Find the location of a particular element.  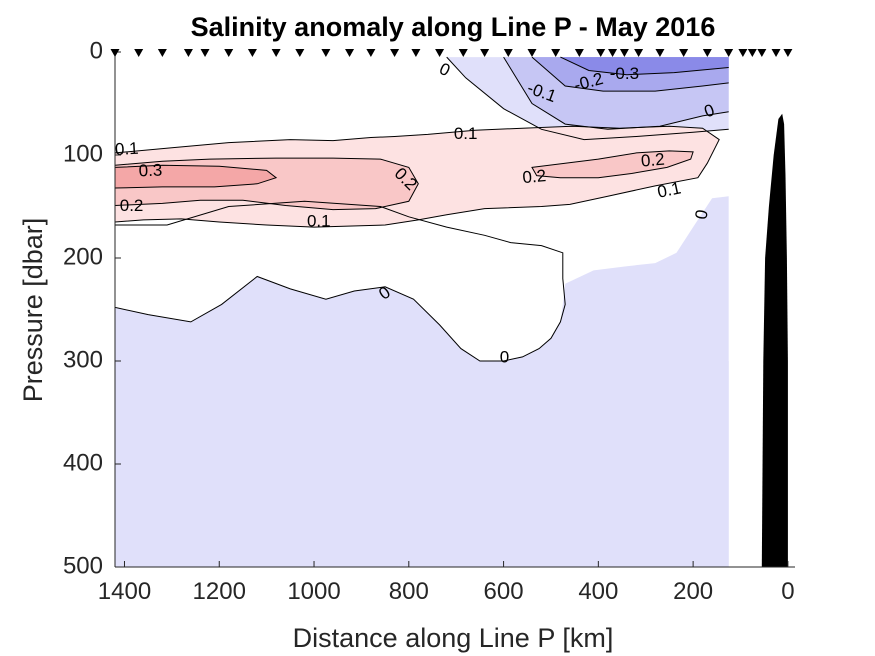

x-tick-label-200: 200 is located at coordinates (693, 591).